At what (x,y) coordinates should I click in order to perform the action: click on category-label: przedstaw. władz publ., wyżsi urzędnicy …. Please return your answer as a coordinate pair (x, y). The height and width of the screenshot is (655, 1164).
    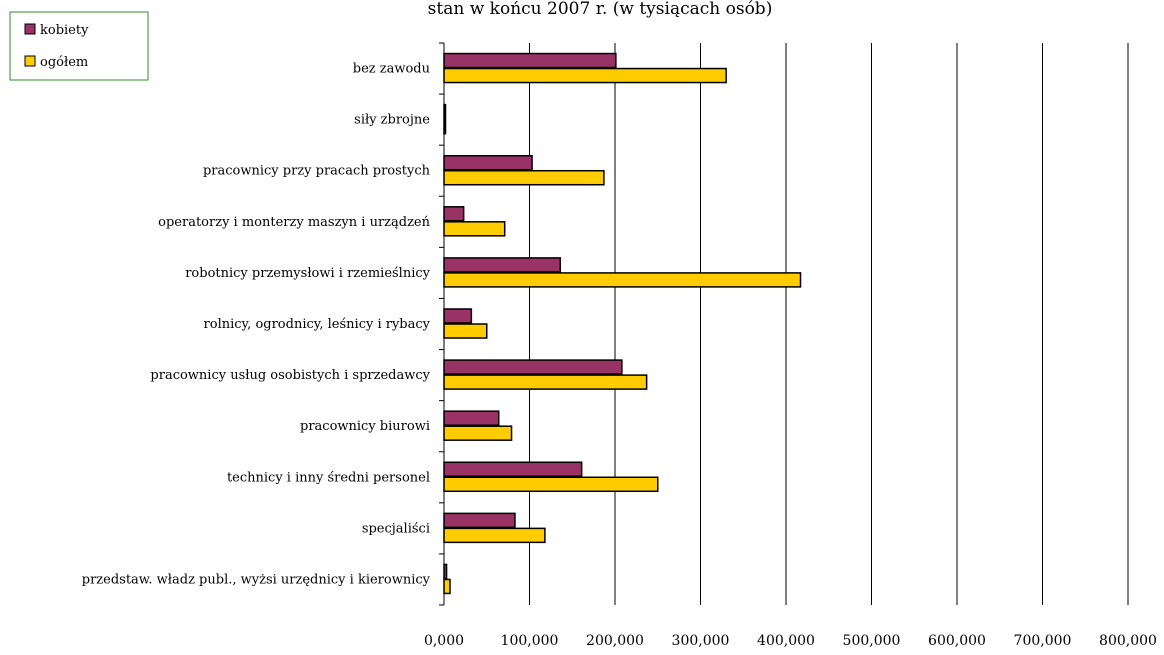
    Looking at the image, I should click on (256, 579).